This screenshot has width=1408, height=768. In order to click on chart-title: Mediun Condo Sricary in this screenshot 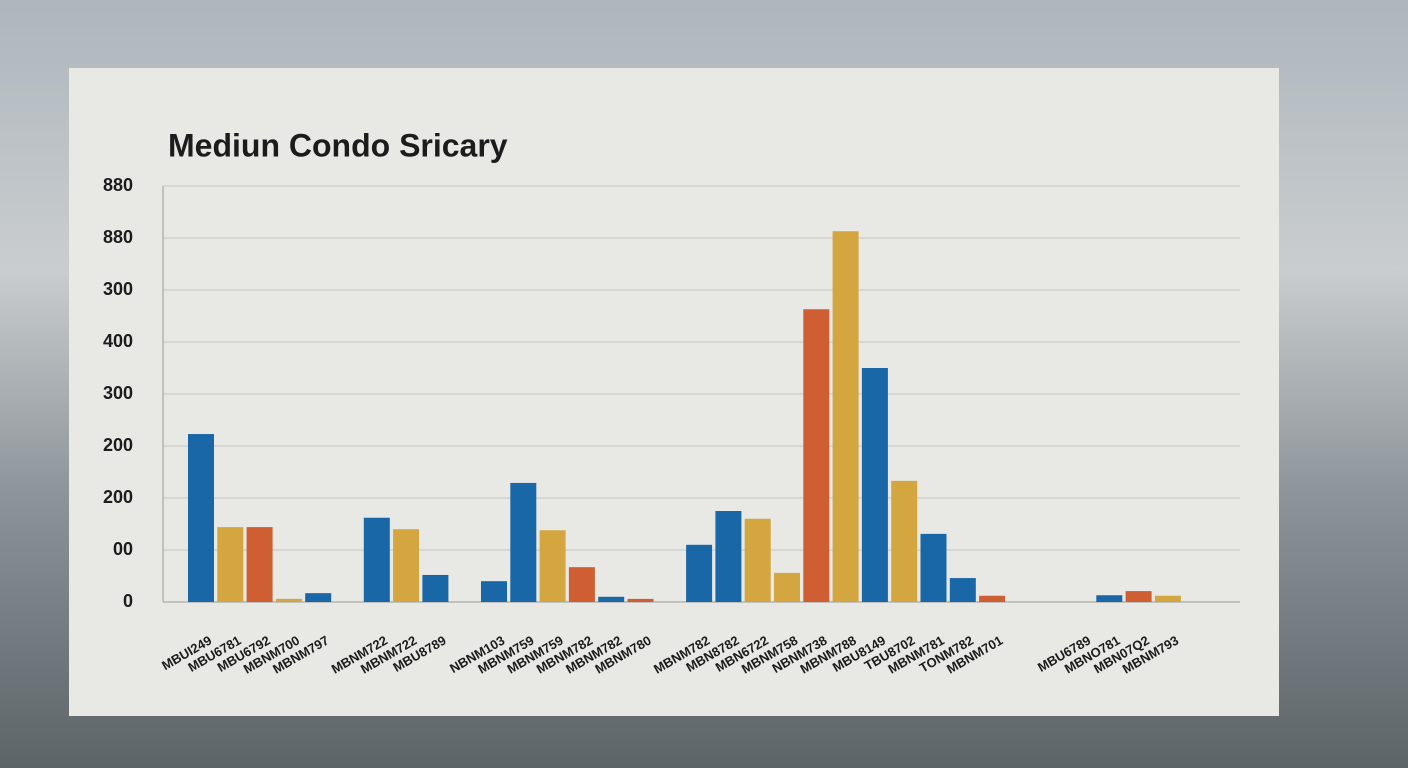, I will do `click(338, 145)`.